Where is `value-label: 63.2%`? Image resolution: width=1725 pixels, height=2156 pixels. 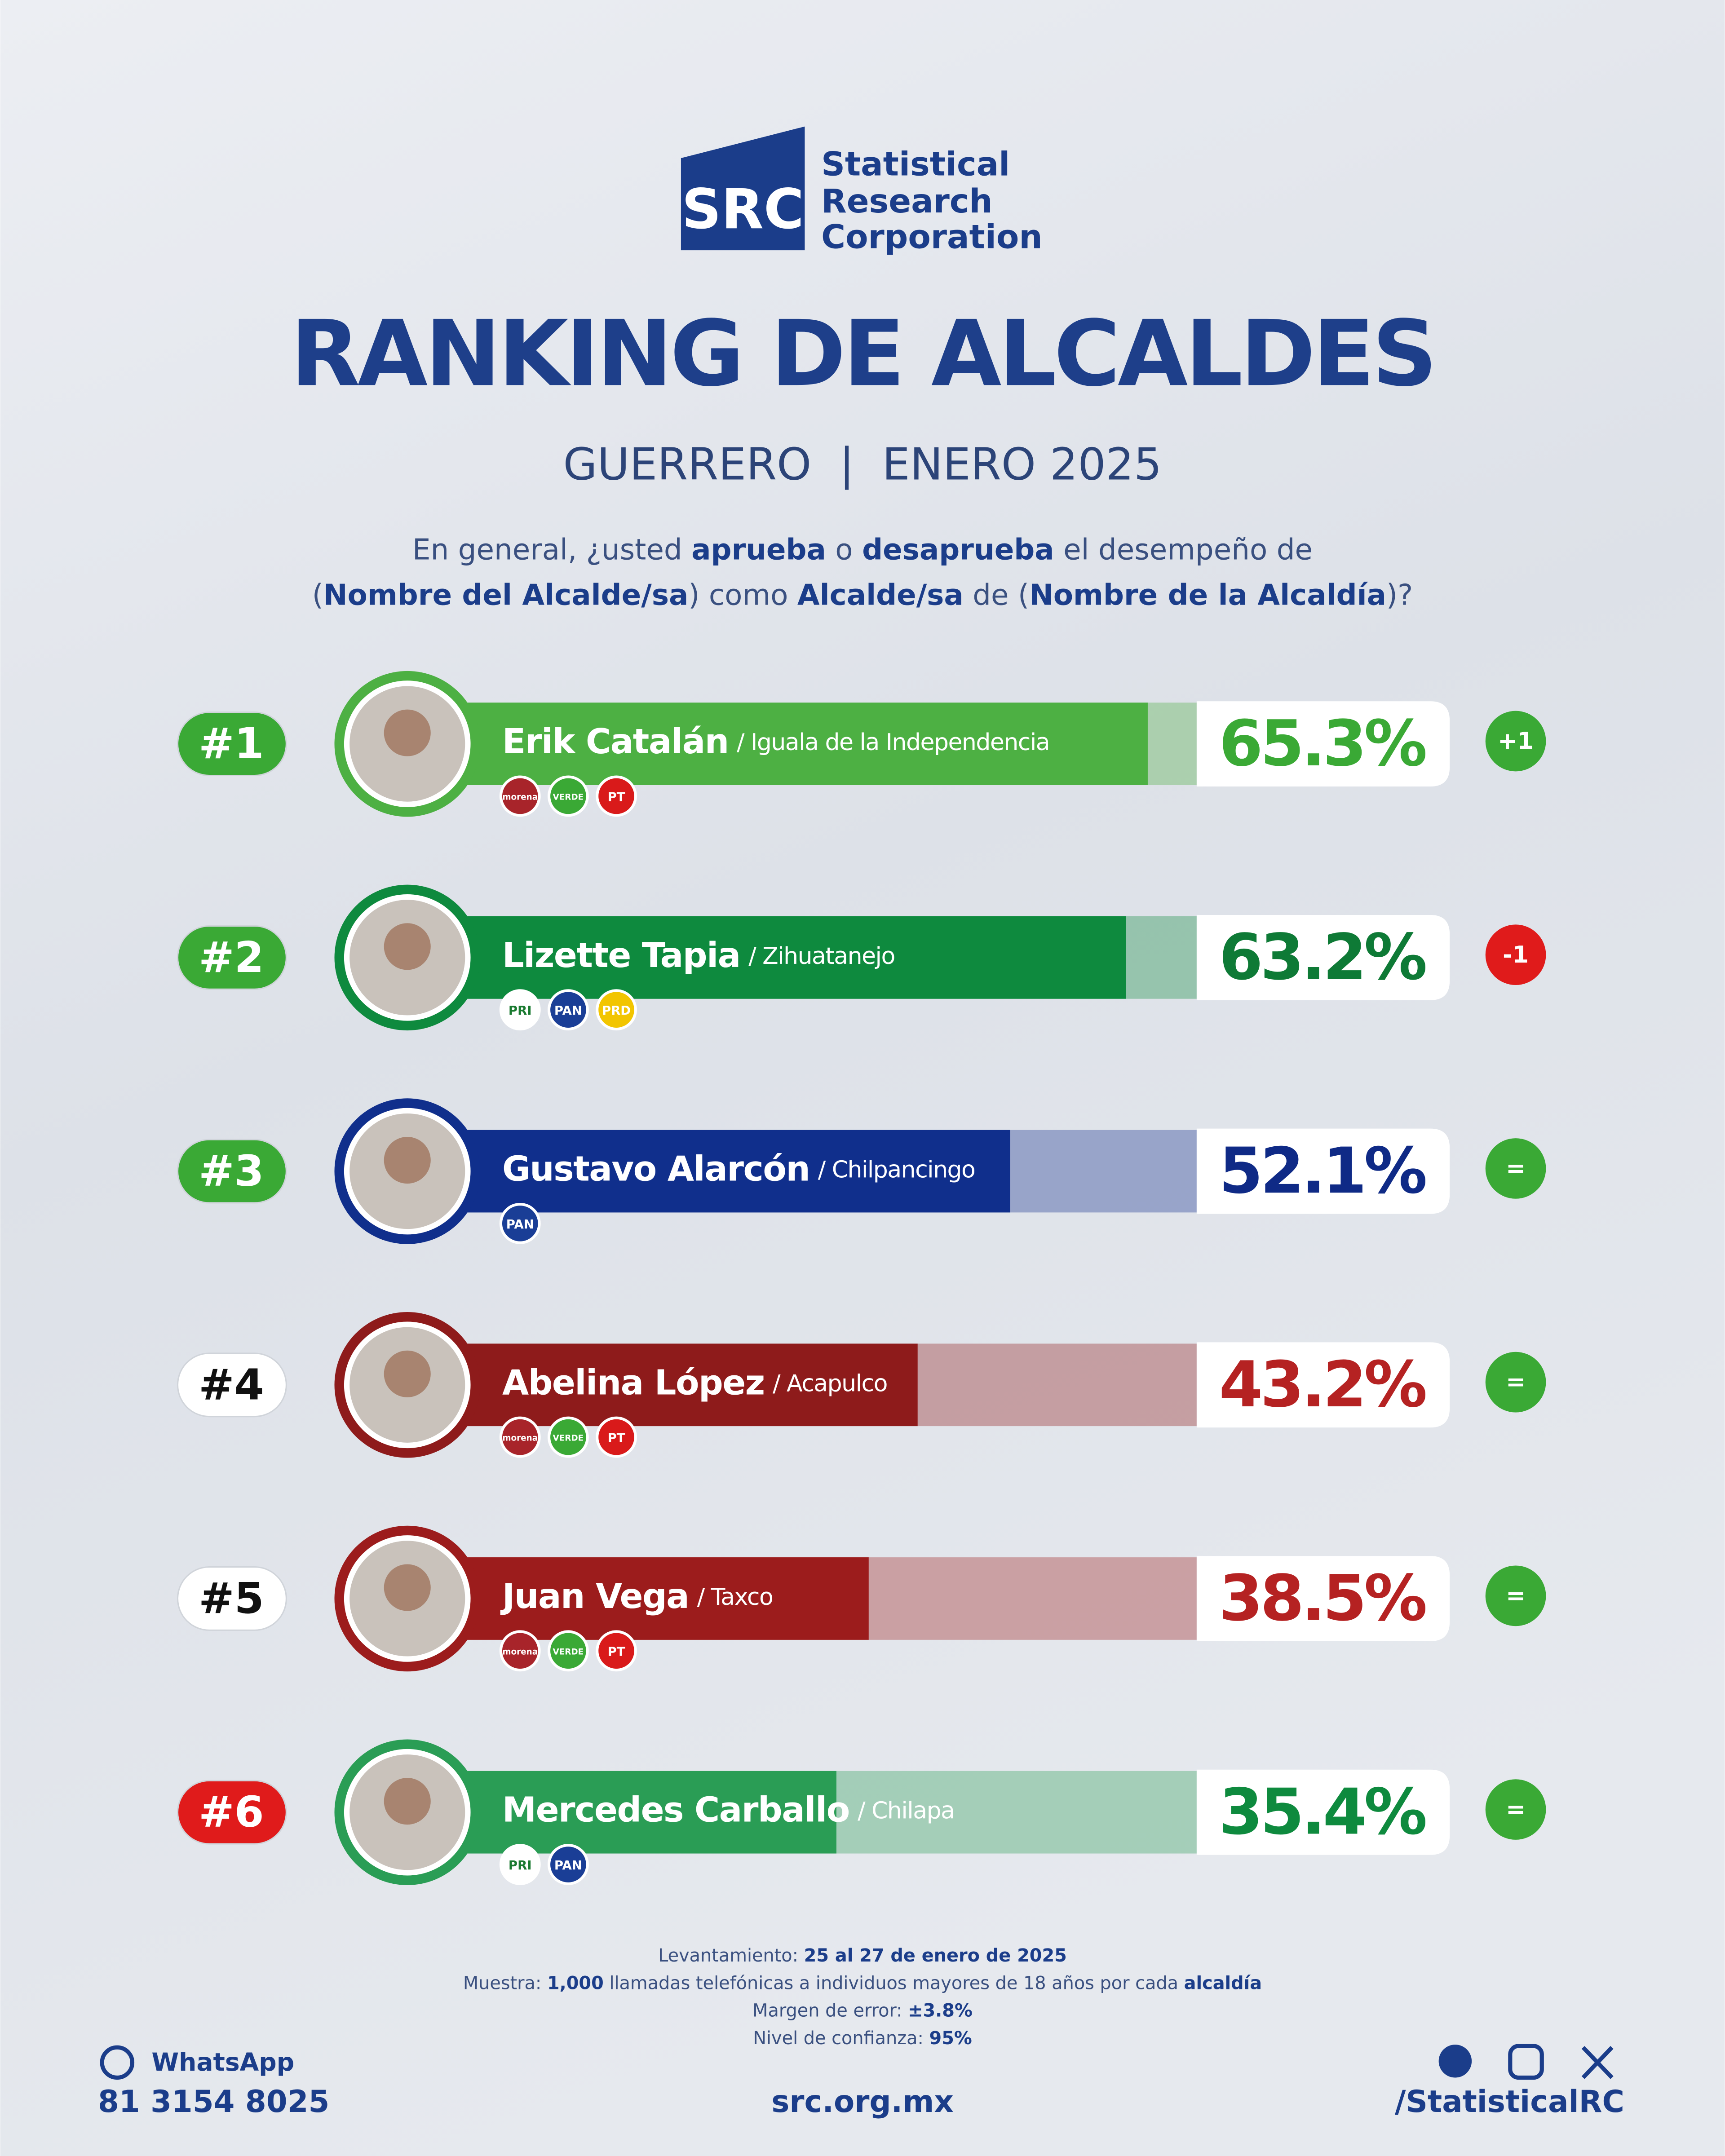 value-label: 63.2% is located at coordinates (1322, 958).